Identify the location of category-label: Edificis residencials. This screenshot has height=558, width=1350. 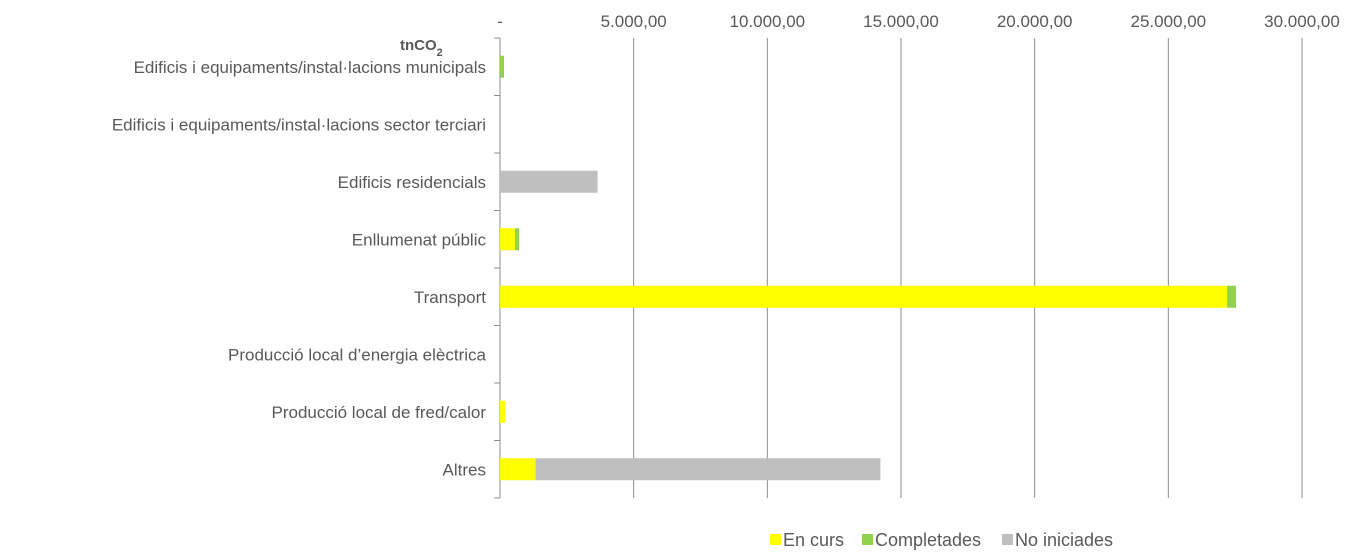
(412, 182).